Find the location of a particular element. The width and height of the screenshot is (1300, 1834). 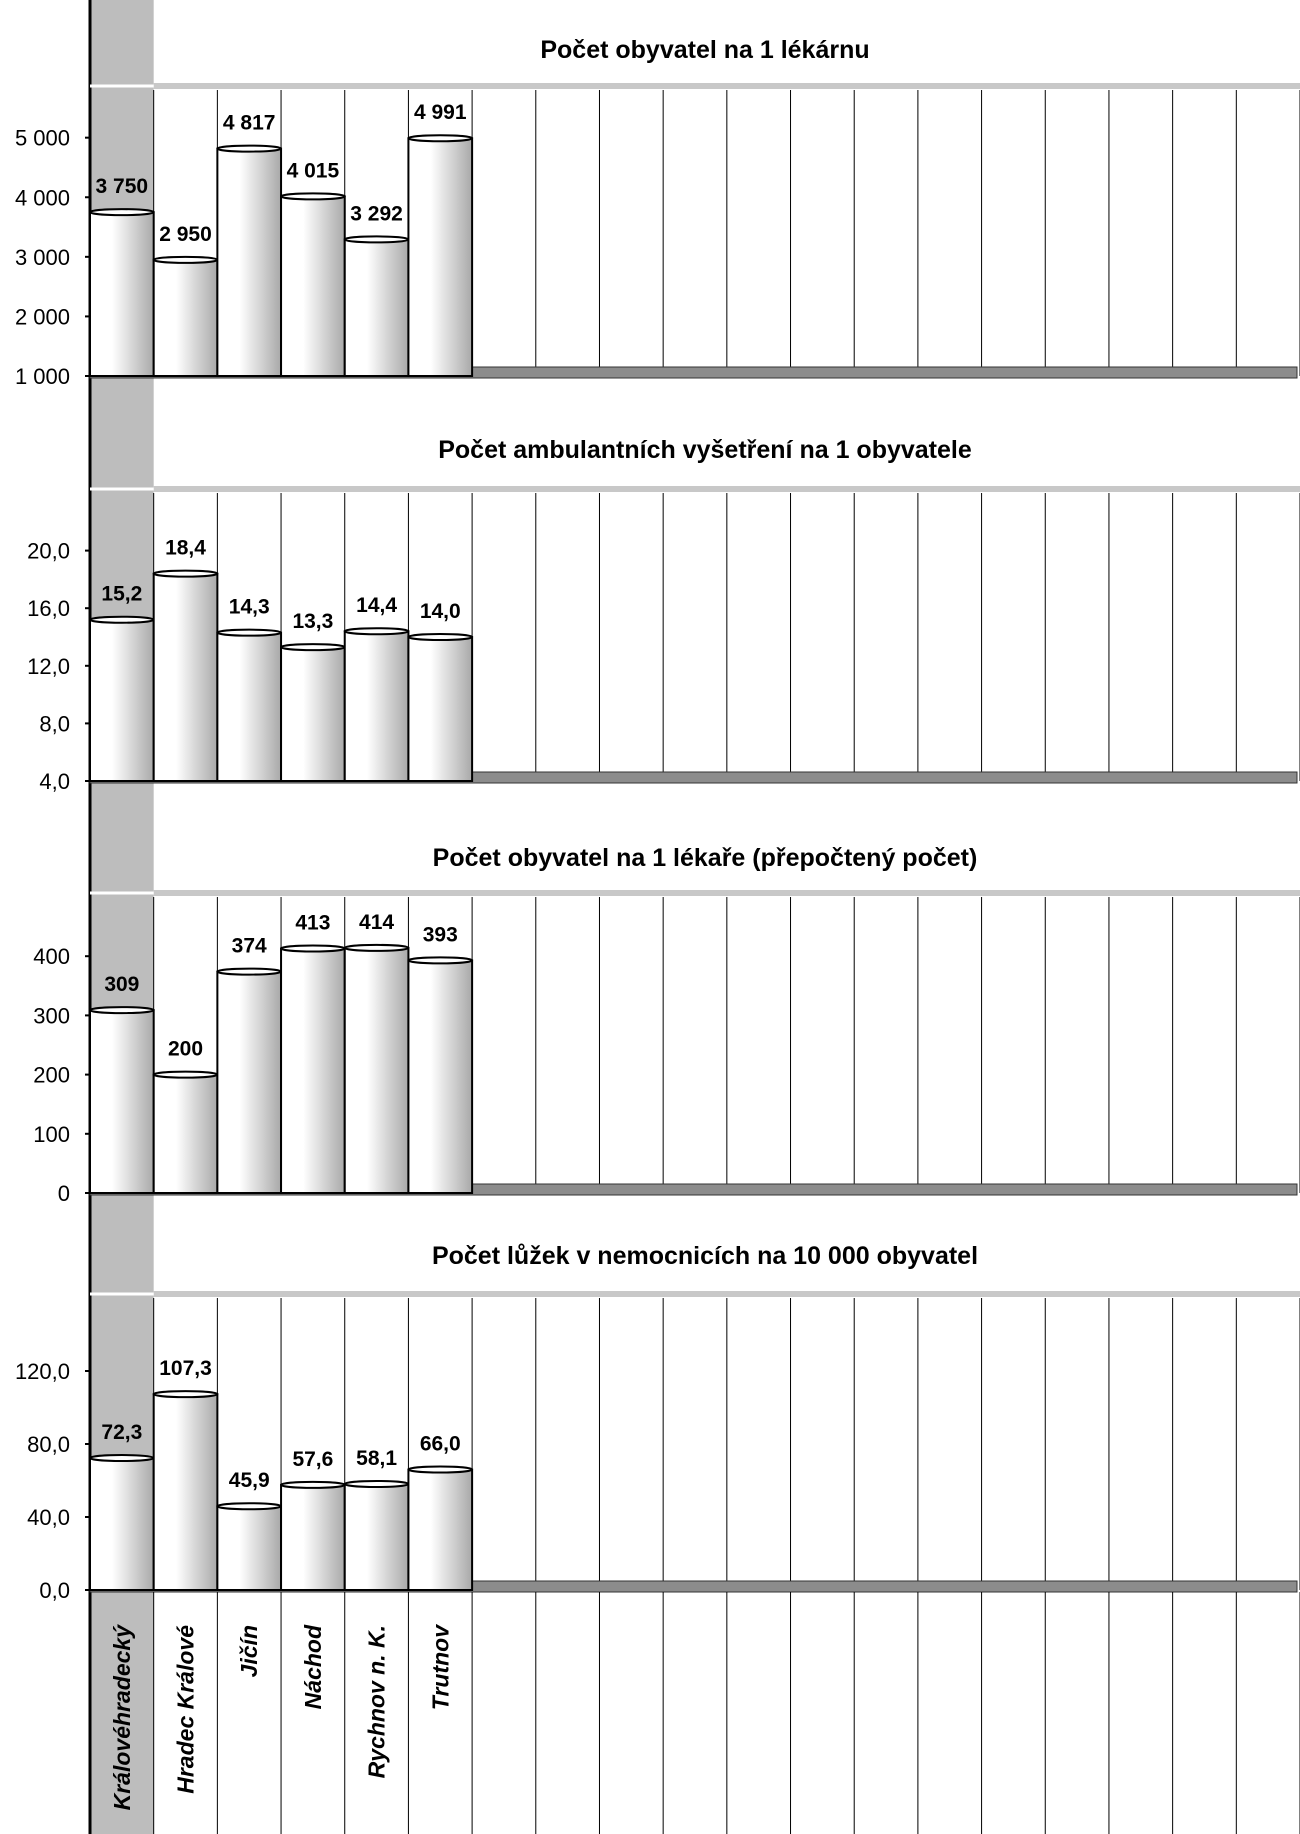

category-label: Trutnov is located at coordinates (440, 1667).